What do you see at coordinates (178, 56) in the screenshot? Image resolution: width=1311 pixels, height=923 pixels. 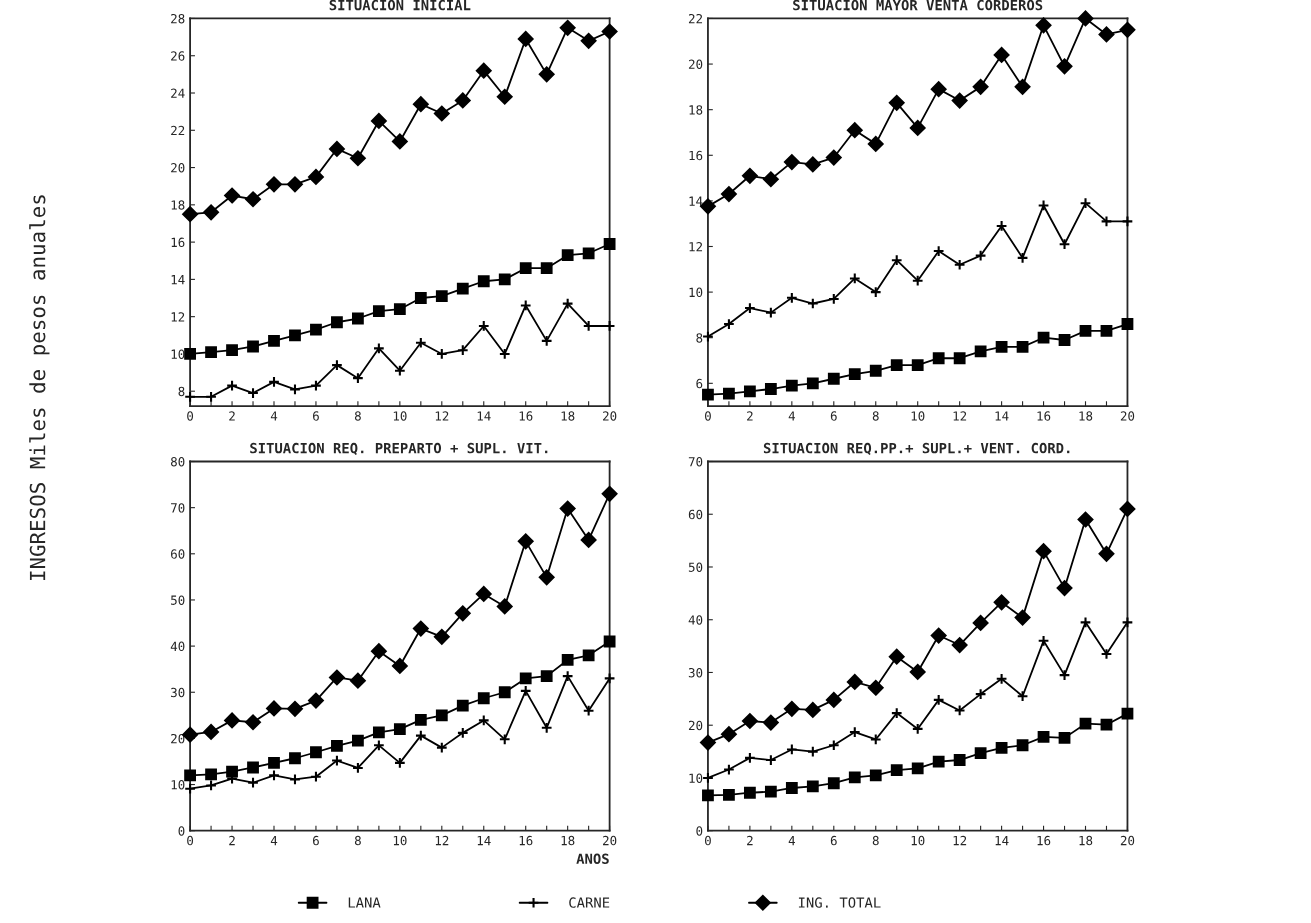 I see `y-tick-label: 26` at bounding box center [178, 56].